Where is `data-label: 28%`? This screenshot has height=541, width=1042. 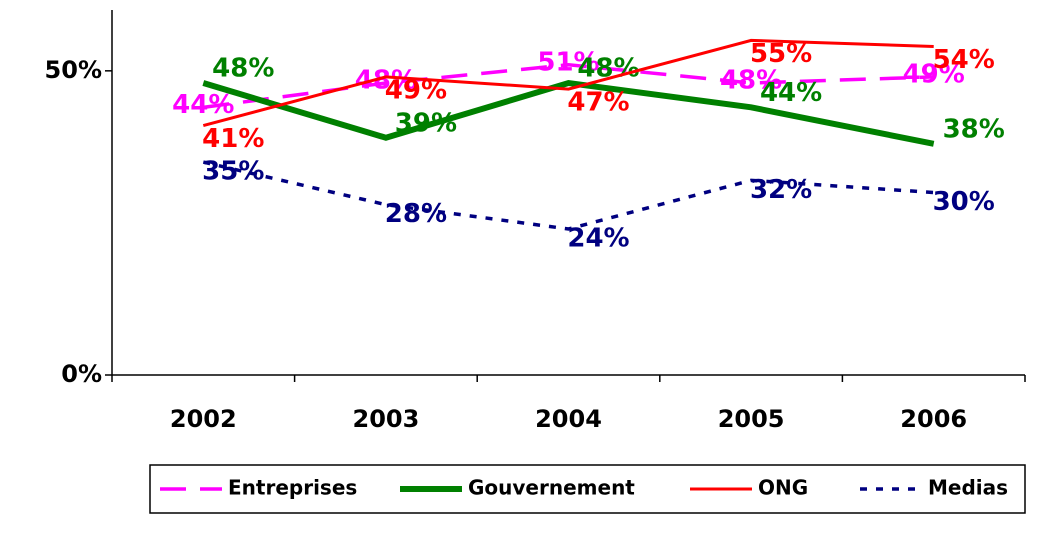
data-label: 28% is located at coordinates (416, 214).